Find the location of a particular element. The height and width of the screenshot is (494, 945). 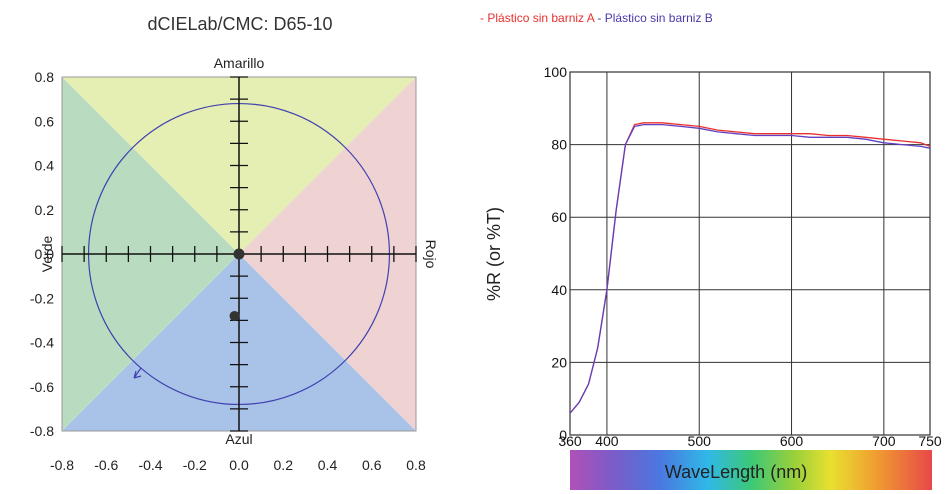

y-axis-title: %R (or %T) is located at coordinates (494, 254).